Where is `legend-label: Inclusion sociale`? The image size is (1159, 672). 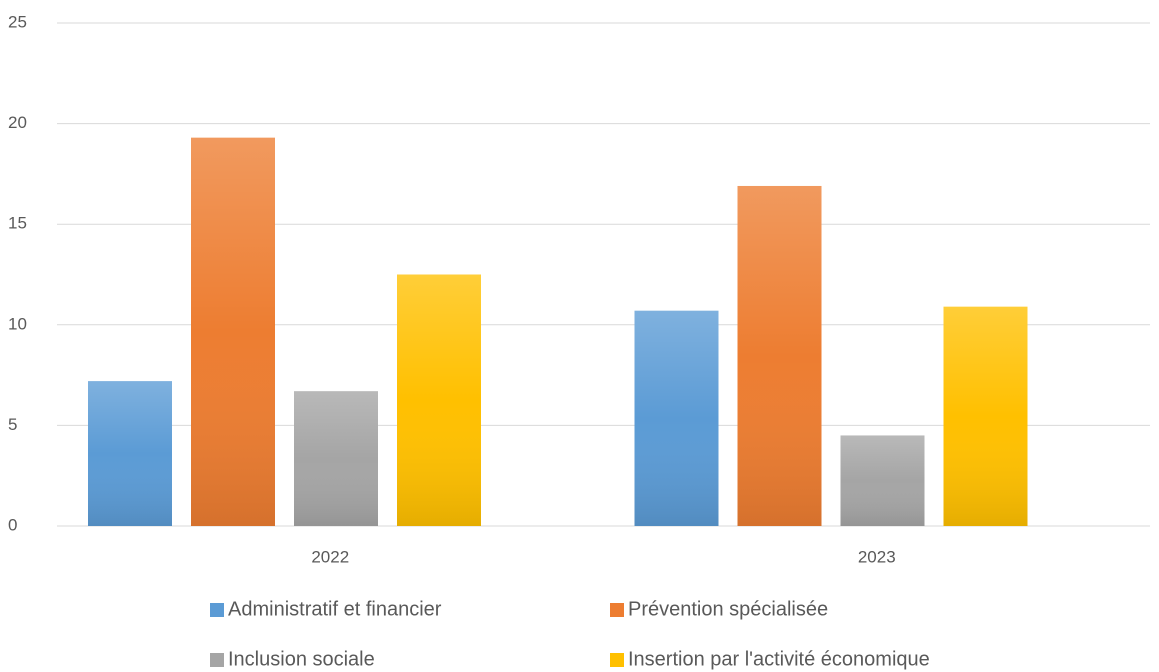 legend-label: Inclusion sociale is located at coordinates (301, 659).